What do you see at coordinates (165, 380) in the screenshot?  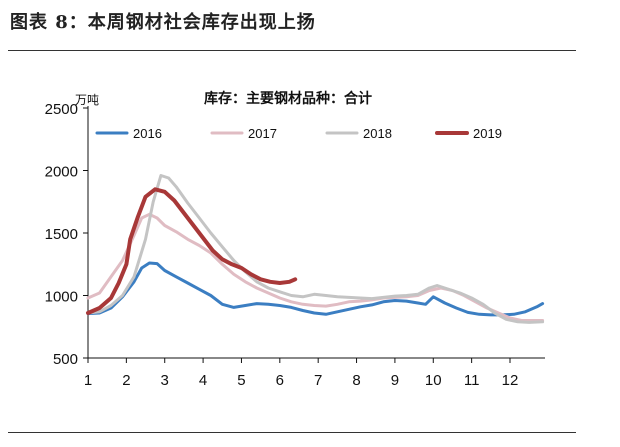 I see `x-tick-label: 3` at bounding box center [165, 380].